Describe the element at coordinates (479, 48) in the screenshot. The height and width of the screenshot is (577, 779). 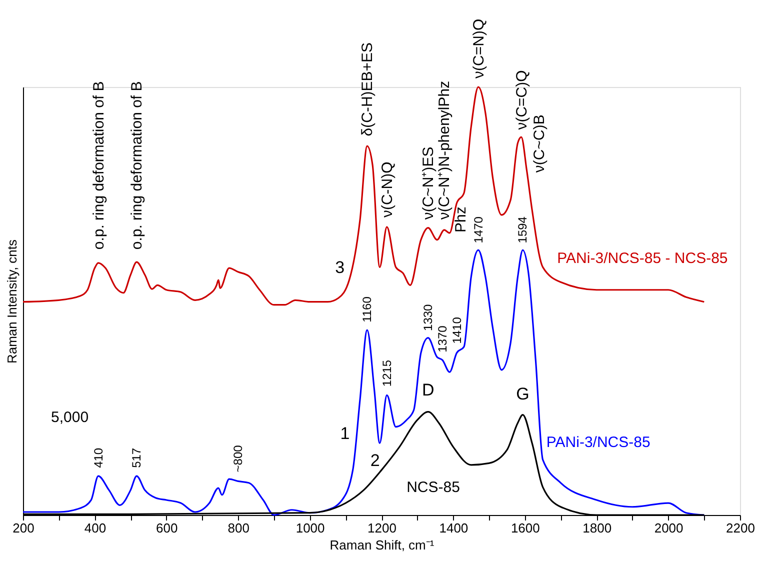
I see `text: ν(C=N)Q` at that location.